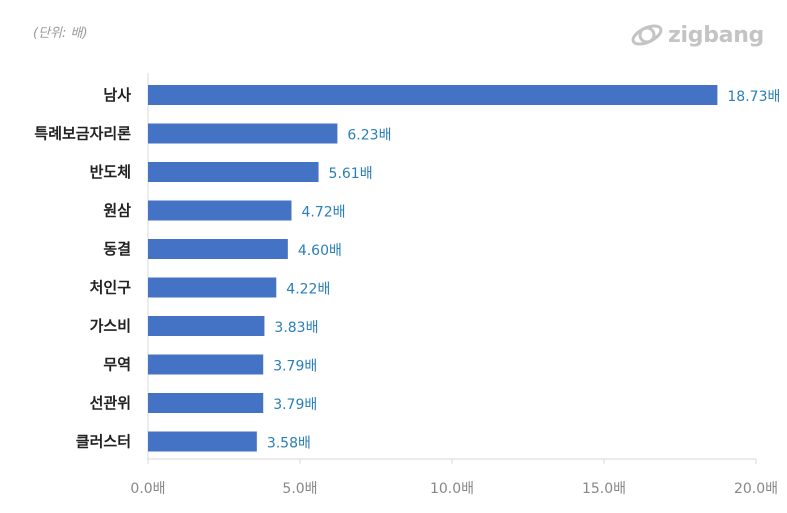 This screenshot has height=513, width=787. I want to click on zigbang-logo: zigbang, so click(697, 35).